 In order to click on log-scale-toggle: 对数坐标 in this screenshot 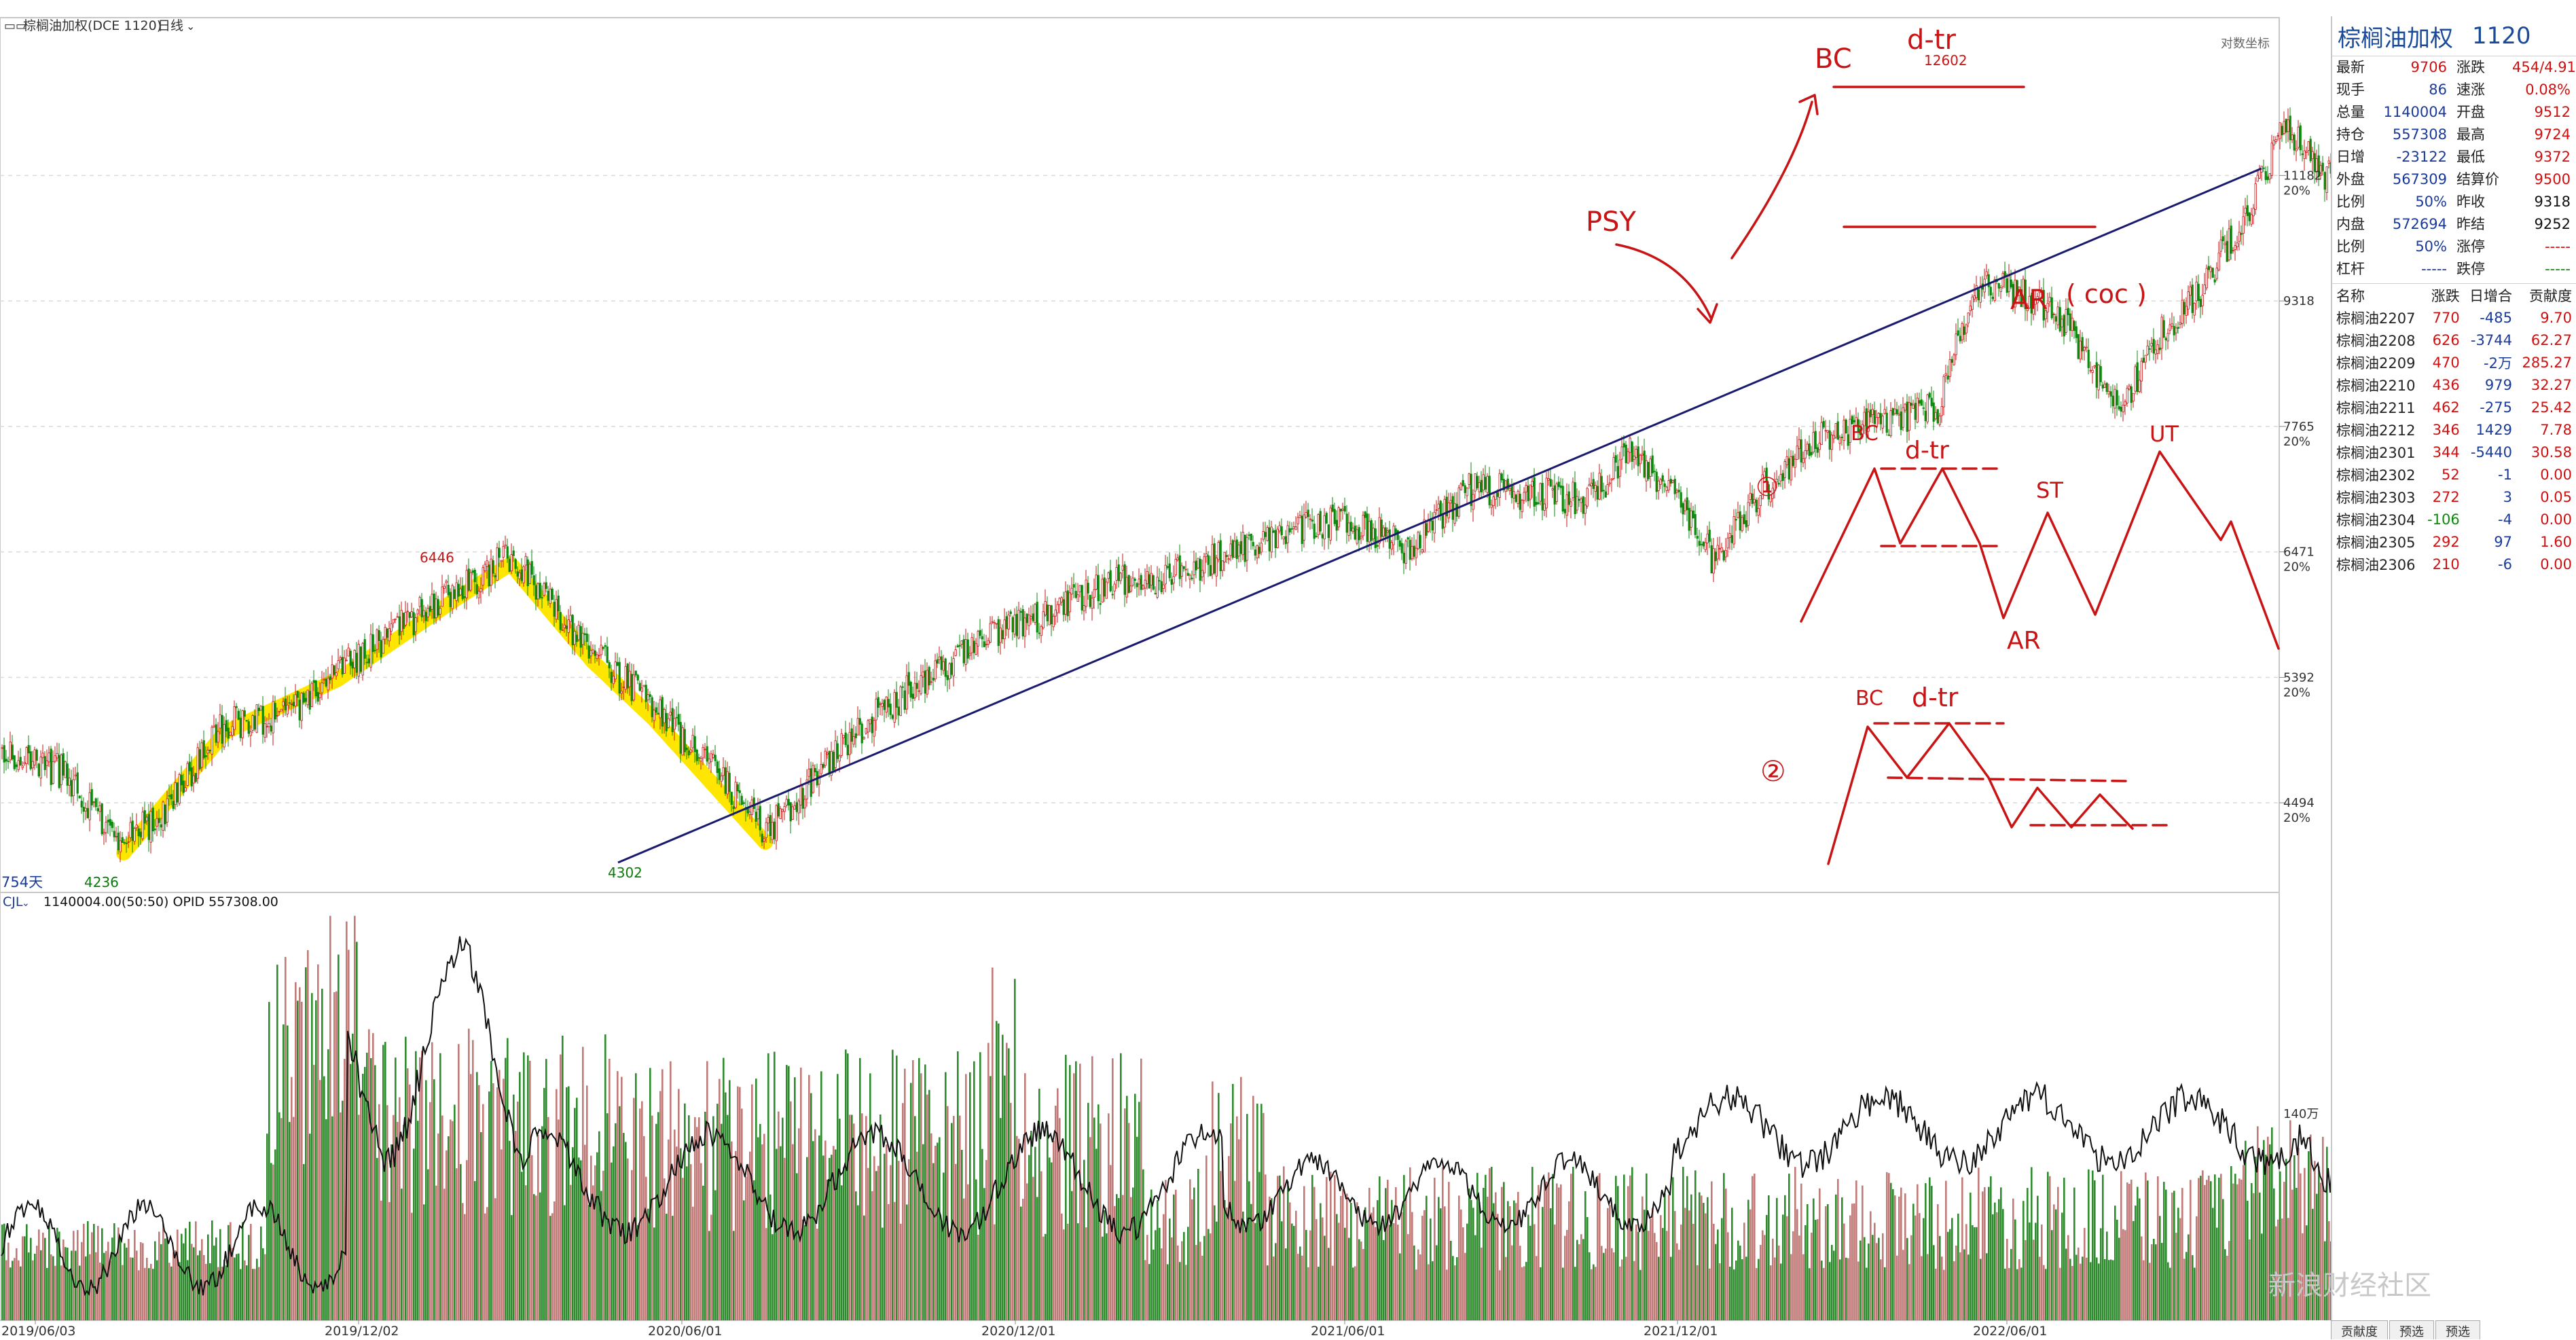, I will do `click(2245, 44)`.